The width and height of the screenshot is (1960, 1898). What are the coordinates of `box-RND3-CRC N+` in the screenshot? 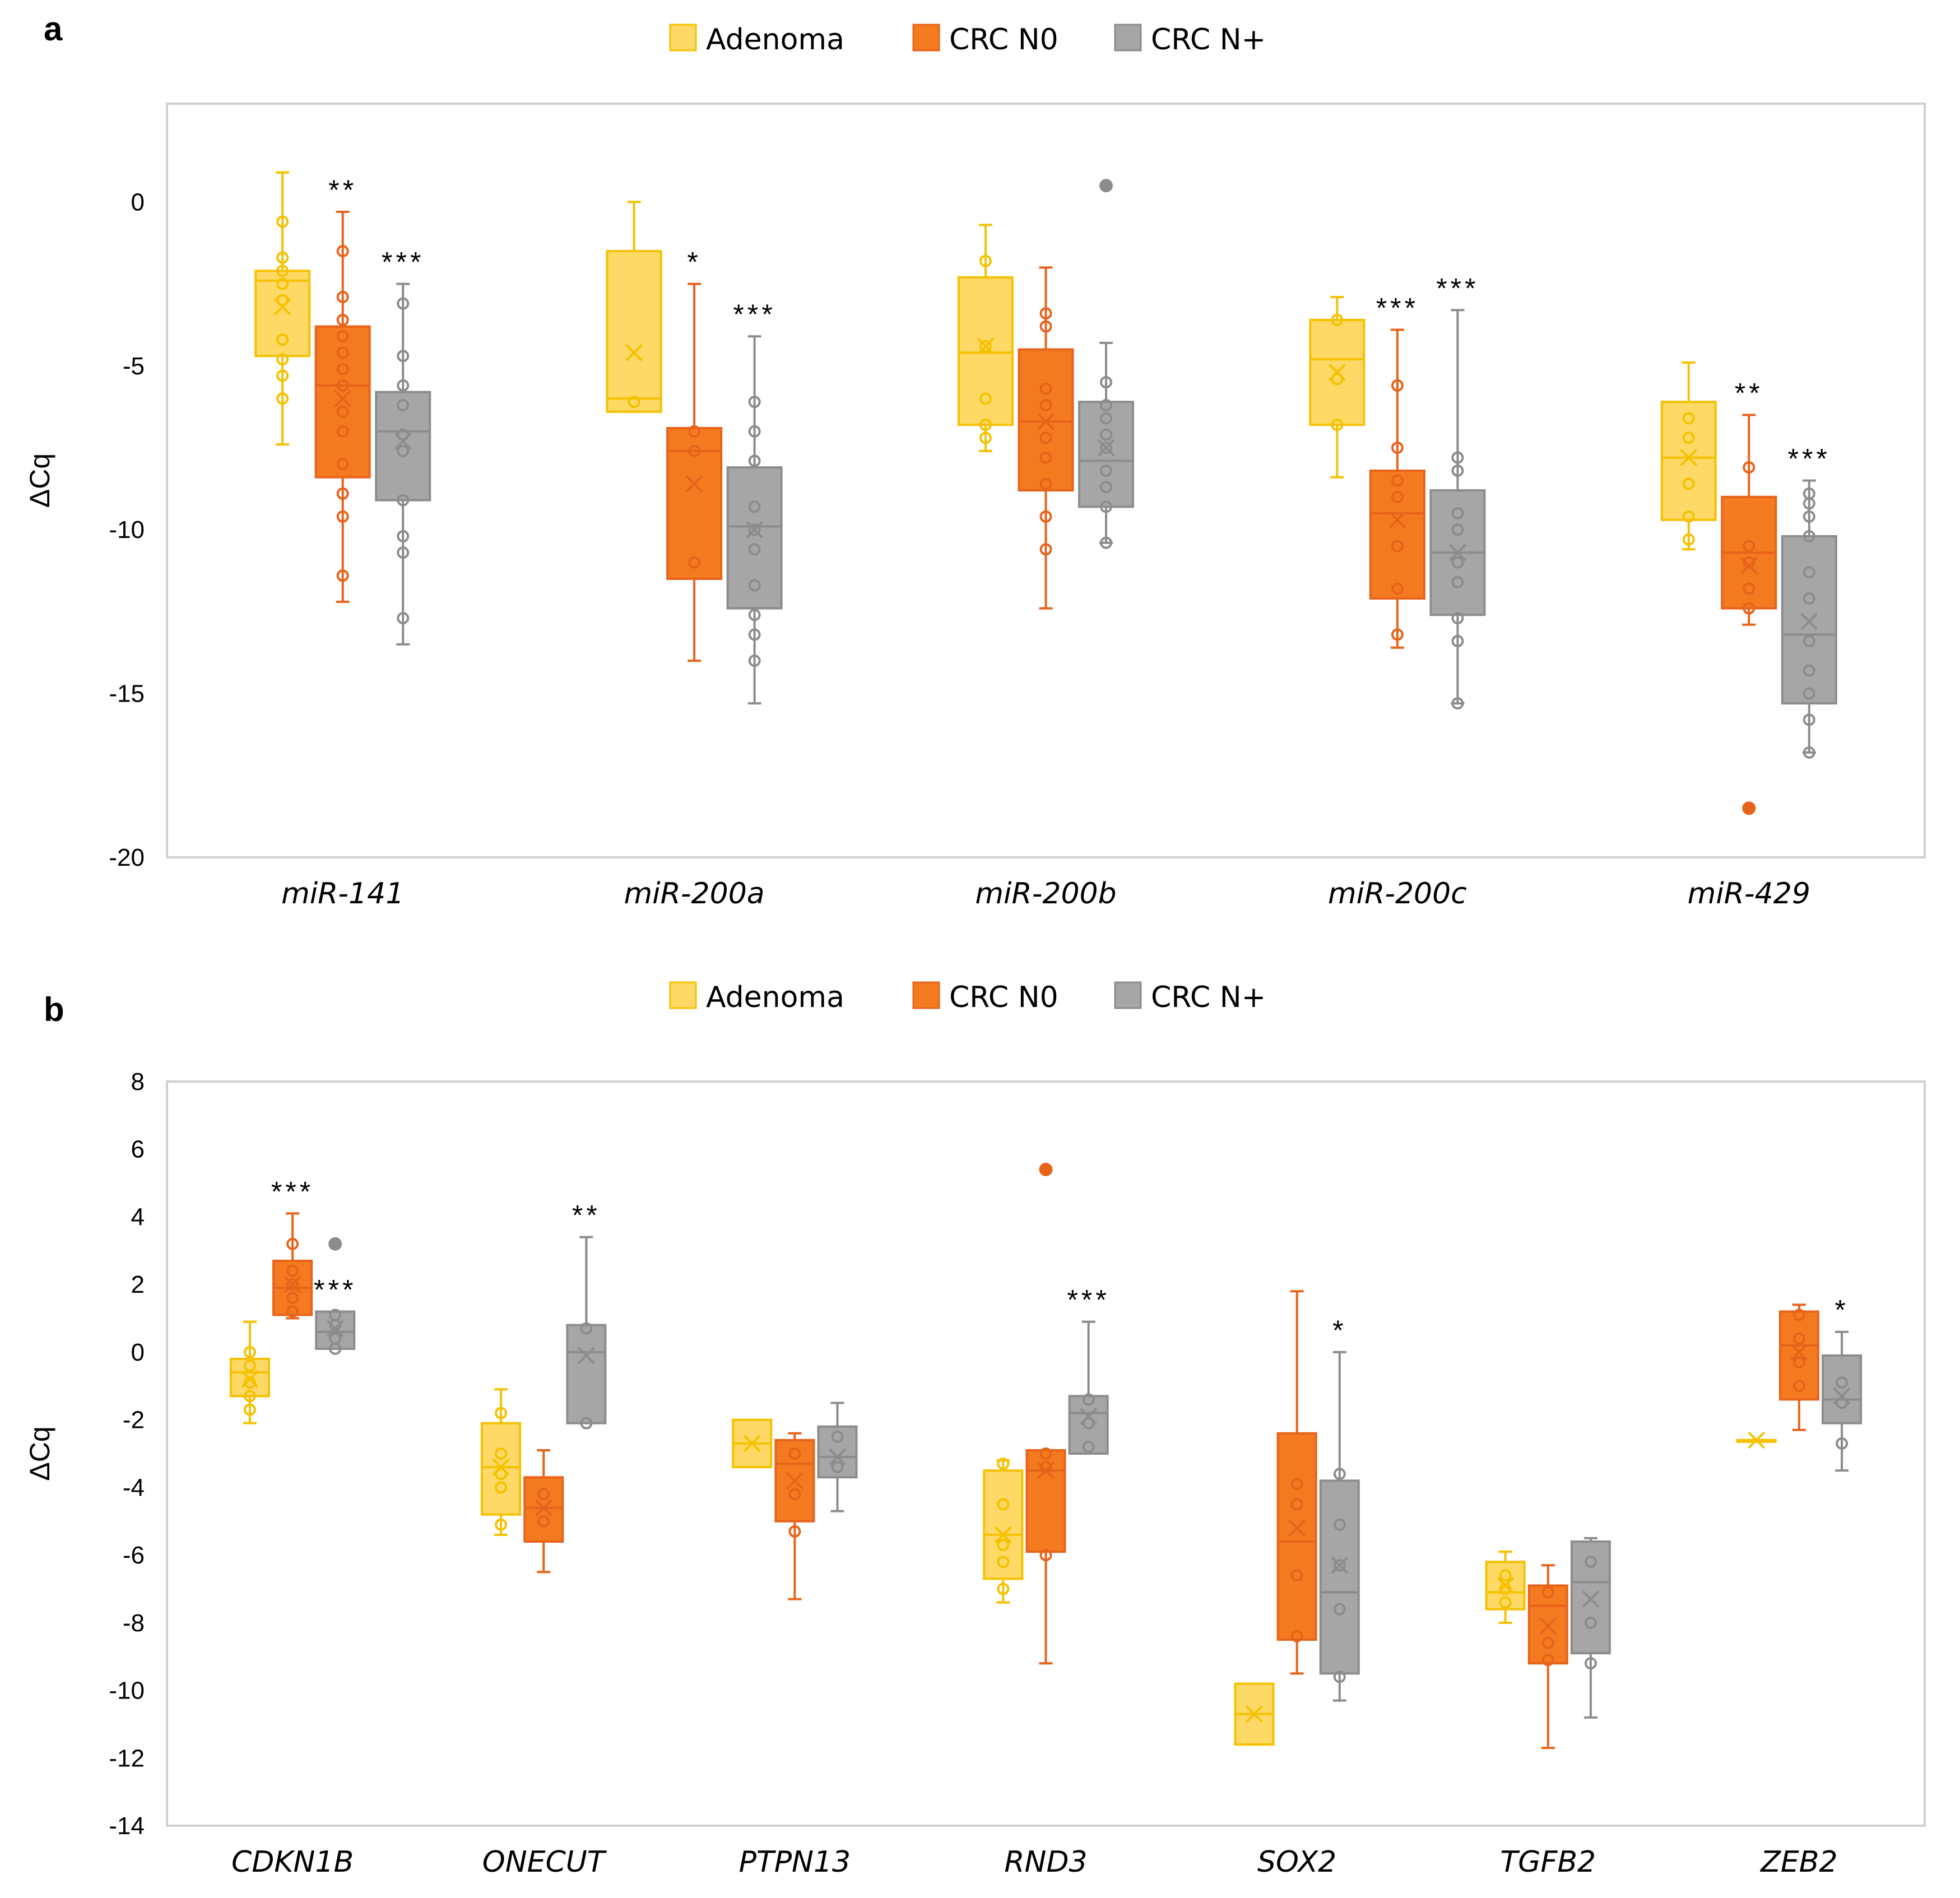 It's located at (1088, 1387).